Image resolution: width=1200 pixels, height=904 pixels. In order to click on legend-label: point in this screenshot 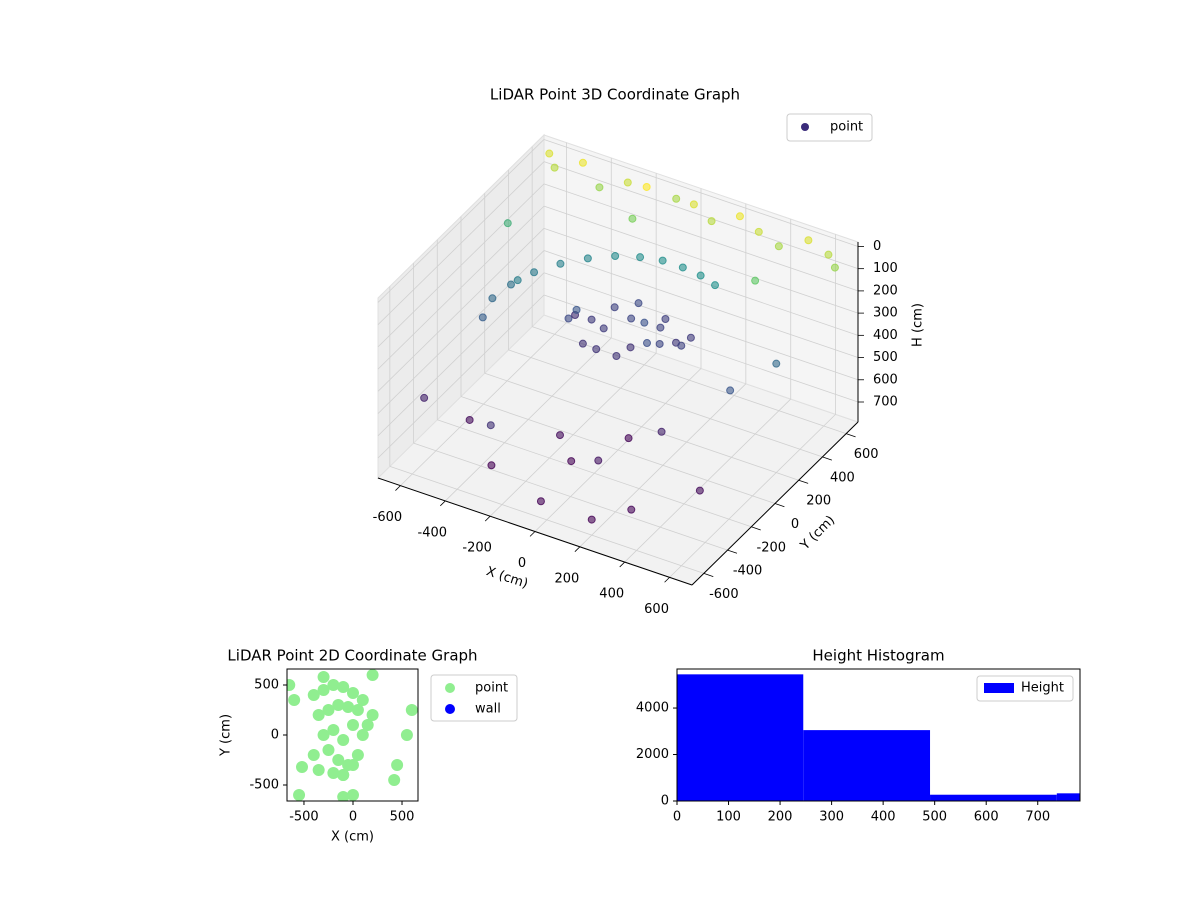, I will do `click(846, 127)`.